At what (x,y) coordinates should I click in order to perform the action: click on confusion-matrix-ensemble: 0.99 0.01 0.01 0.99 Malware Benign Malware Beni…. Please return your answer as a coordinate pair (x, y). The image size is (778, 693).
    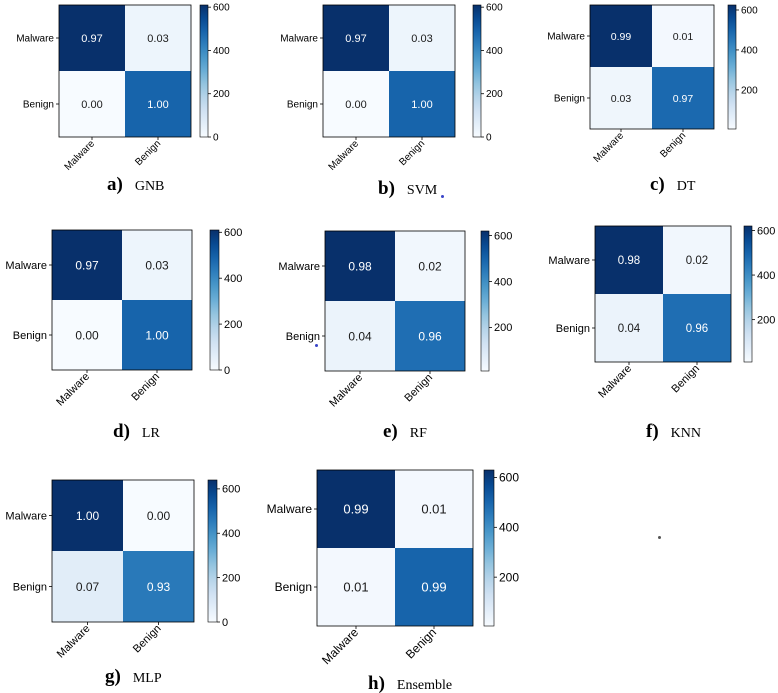
    Looking at the image, I should click on (392, 563).